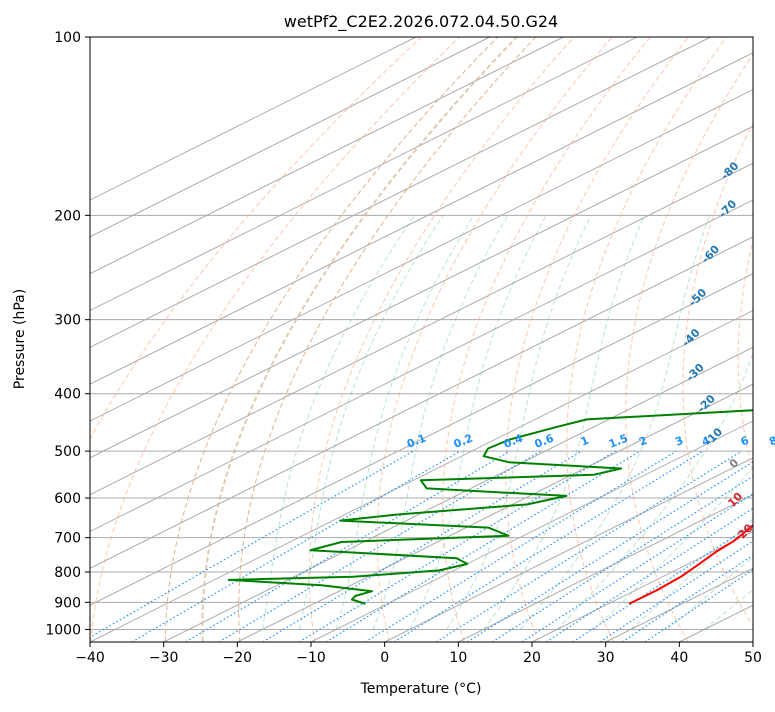 The image size is (775, 712). Describe the element at coordinates (585, 441) in the screenshot. I see `mixing-ratio-label: 1` at that location.